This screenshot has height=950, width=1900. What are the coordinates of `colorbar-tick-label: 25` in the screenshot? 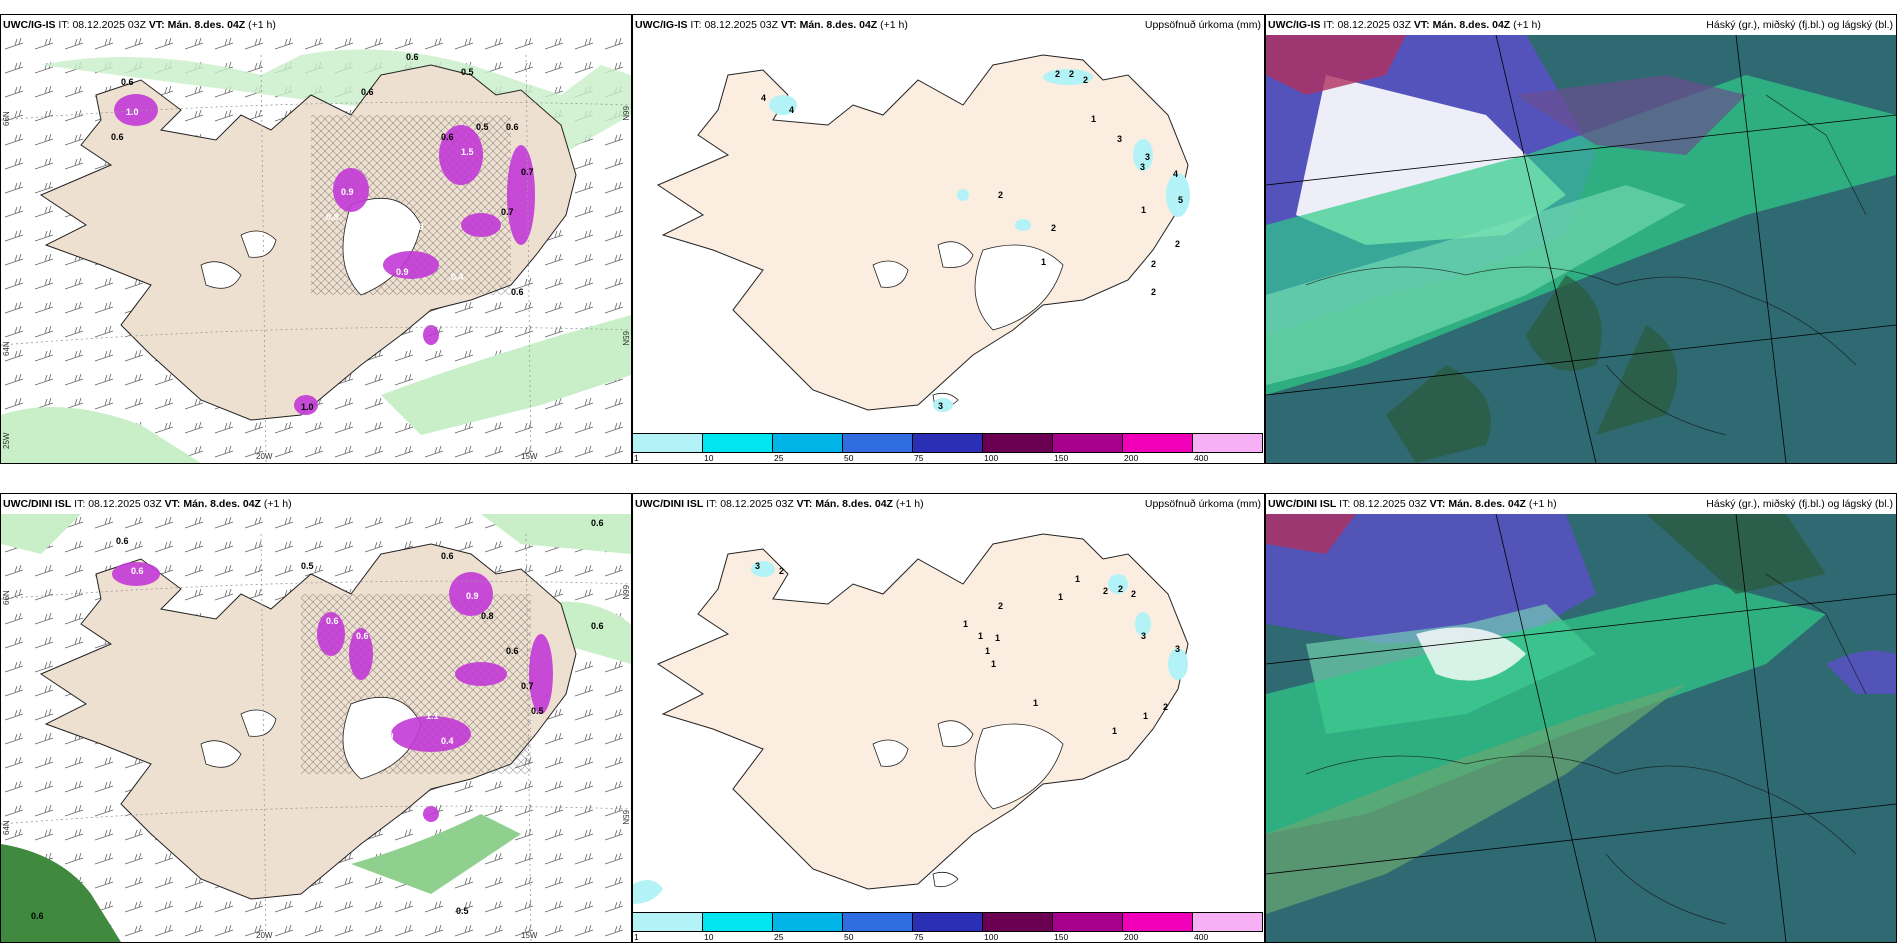 It's located at (779, 937).